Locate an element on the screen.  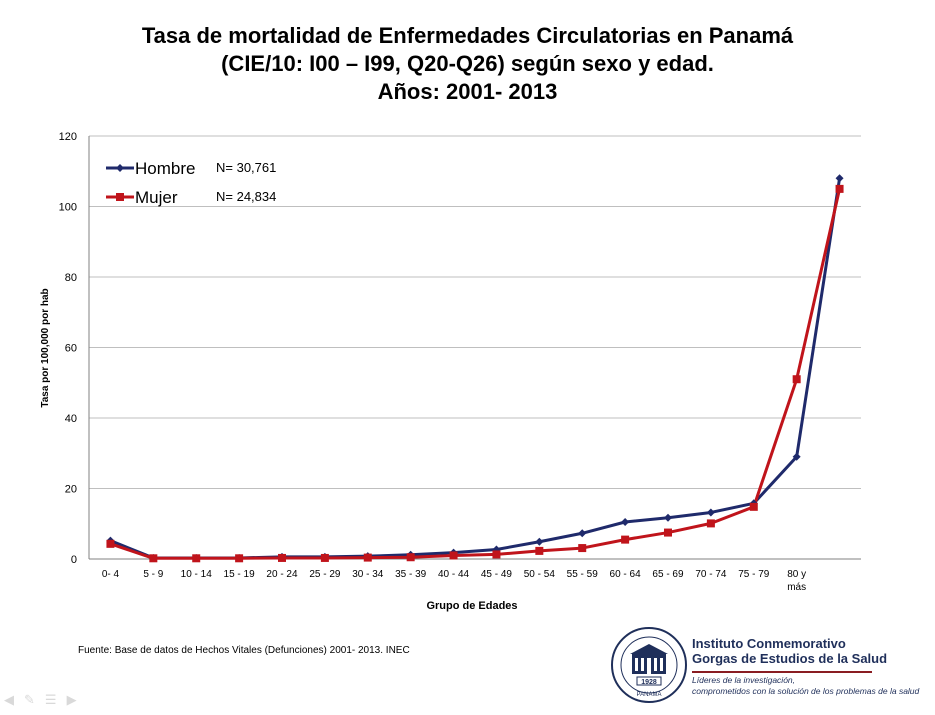
x-tick-label: 15 - 19 is located at coordinates (240, 574).